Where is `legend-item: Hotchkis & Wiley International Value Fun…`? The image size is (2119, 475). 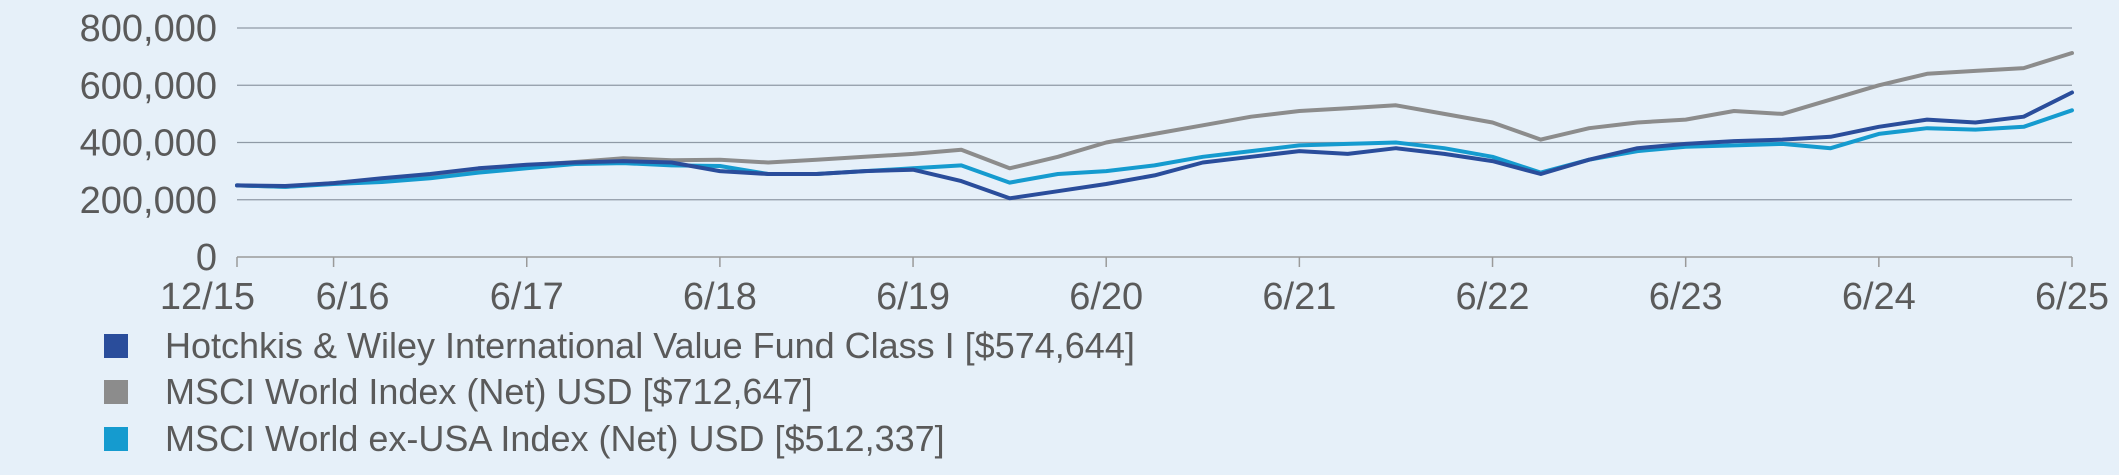
legend-item: Hotchkis & Wiley International Value Fun… is located at coordinates (619, 345).